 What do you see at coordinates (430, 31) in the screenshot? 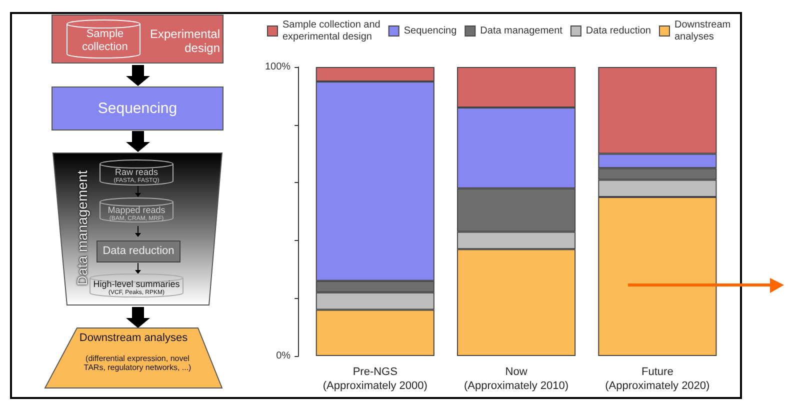
I see `legend-label: Sequencing` at bounding box center [430, 31].